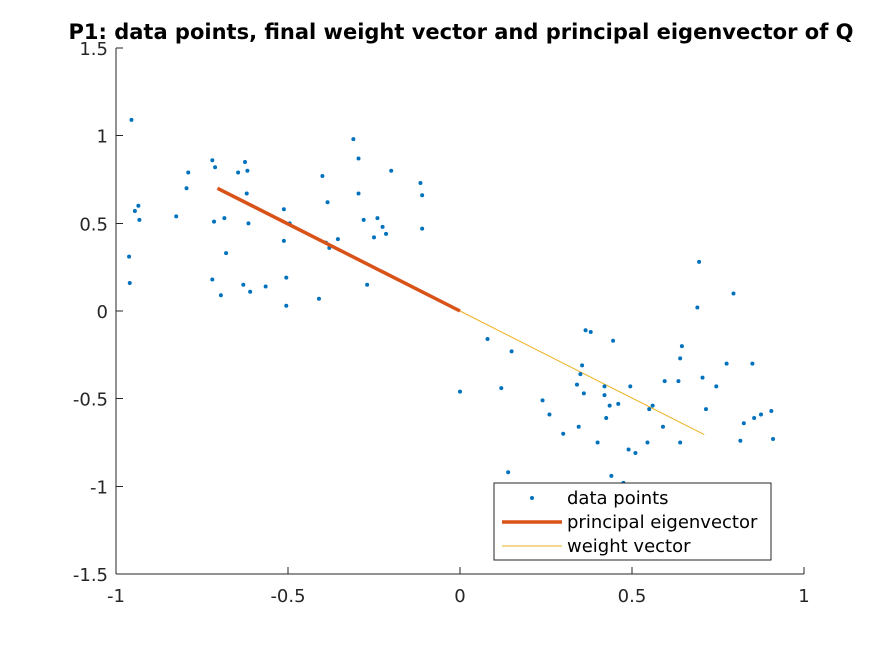 This screenshot has width=890, height=645. What do you see at coordinates (93, 224) in the screenshot?
I see `y-tick-label: 0.5` at bounding box center [93, 224].